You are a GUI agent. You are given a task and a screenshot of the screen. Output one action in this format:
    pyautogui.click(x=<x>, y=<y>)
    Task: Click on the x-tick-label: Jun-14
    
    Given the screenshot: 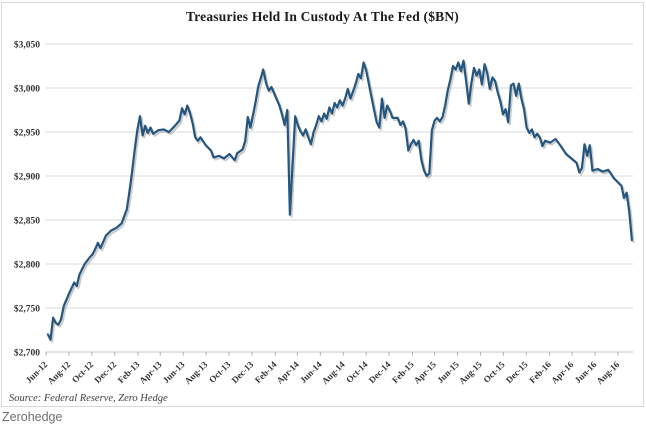 What is the action you would take?
    pyautogui.click(x=311, y=372)
    